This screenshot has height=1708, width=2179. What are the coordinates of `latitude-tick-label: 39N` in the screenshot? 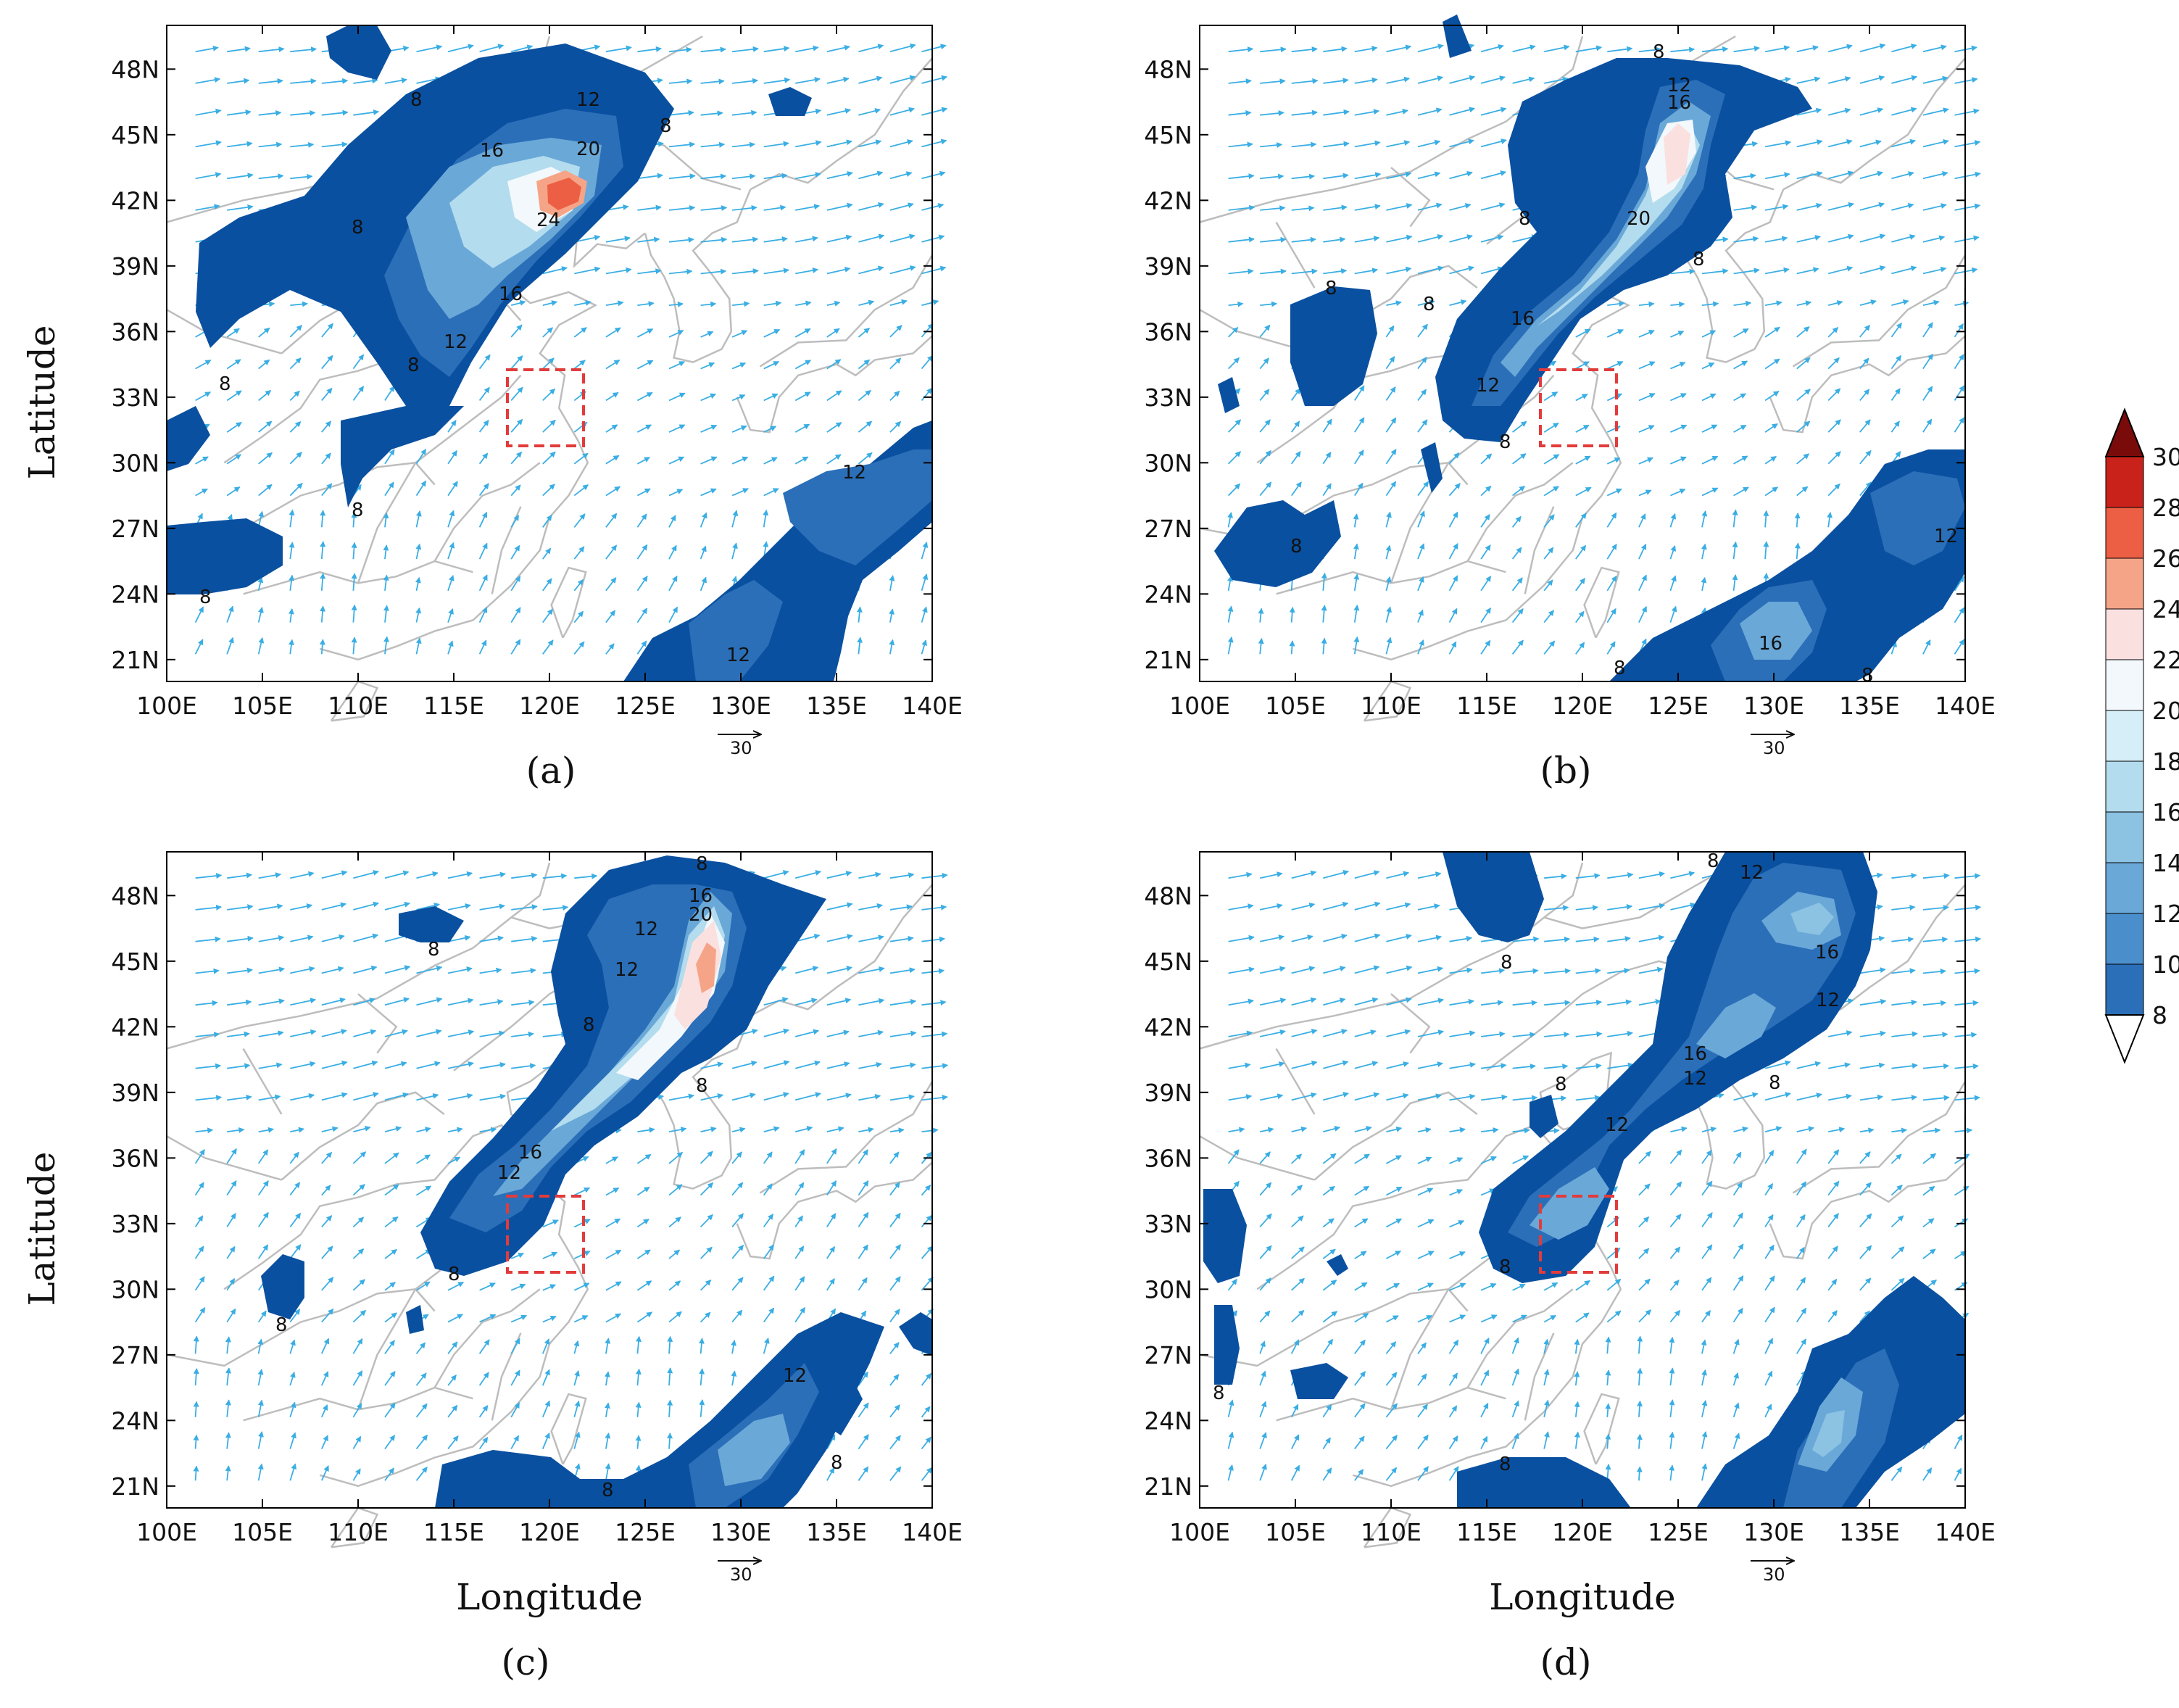 It's located at (135, 1093).